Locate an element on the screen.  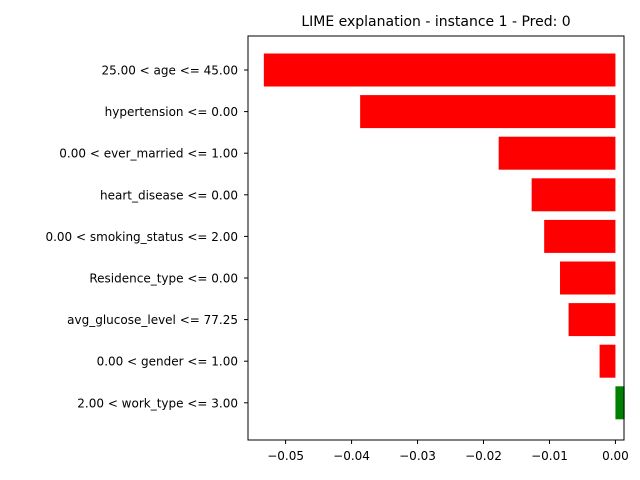
x-ticks: −0.05 −0.04 −0.03 −0.02 −0.01 0.00 is located at coordinates (448, 451).